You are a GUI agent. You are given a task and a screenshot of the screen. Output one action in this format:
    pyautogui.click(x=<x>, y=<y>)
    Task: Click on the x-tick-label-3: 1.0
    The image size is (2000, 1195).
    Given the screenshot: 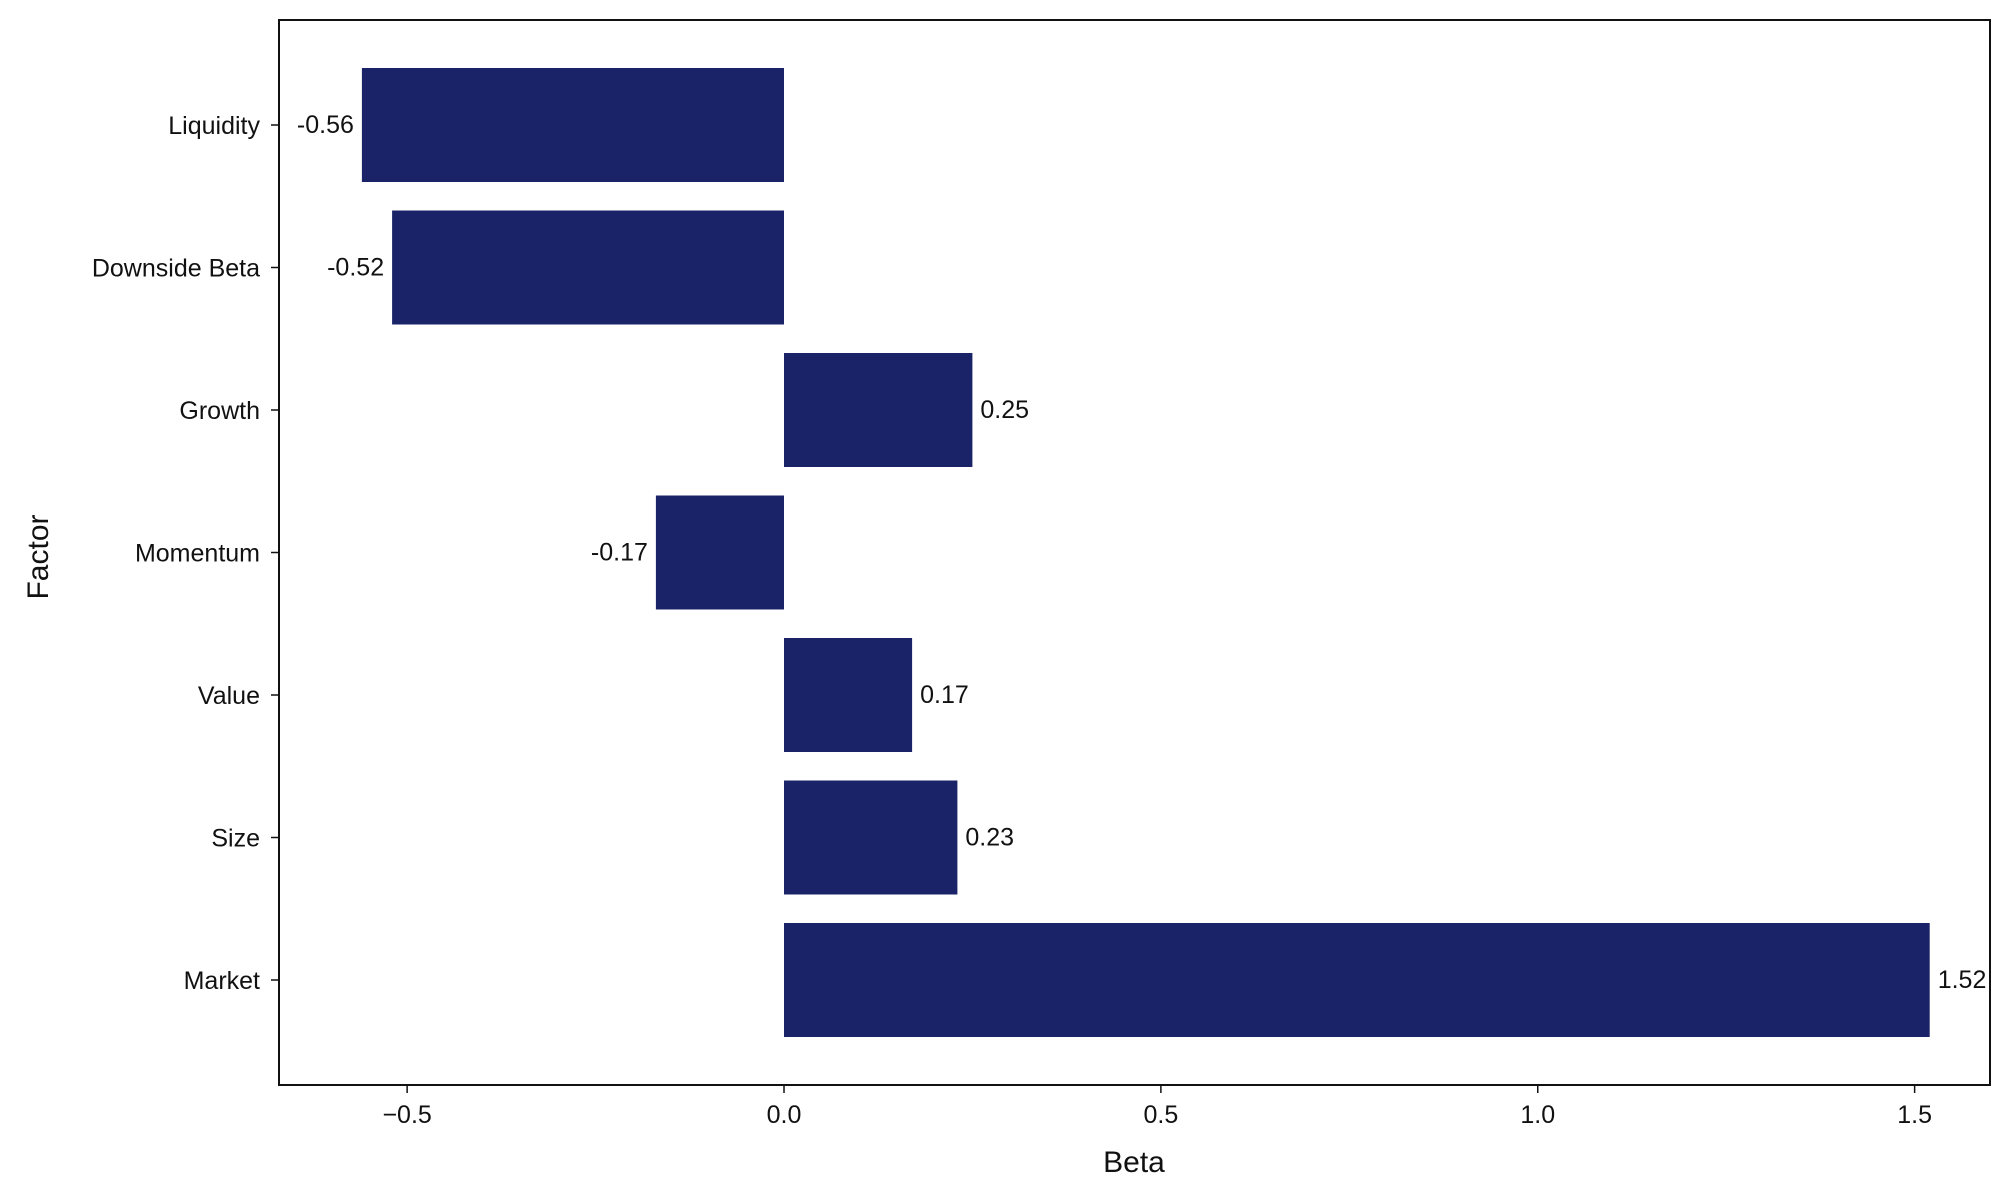 What is the action you would take?
    pyautogui.click(x=1537, y=1115)
    